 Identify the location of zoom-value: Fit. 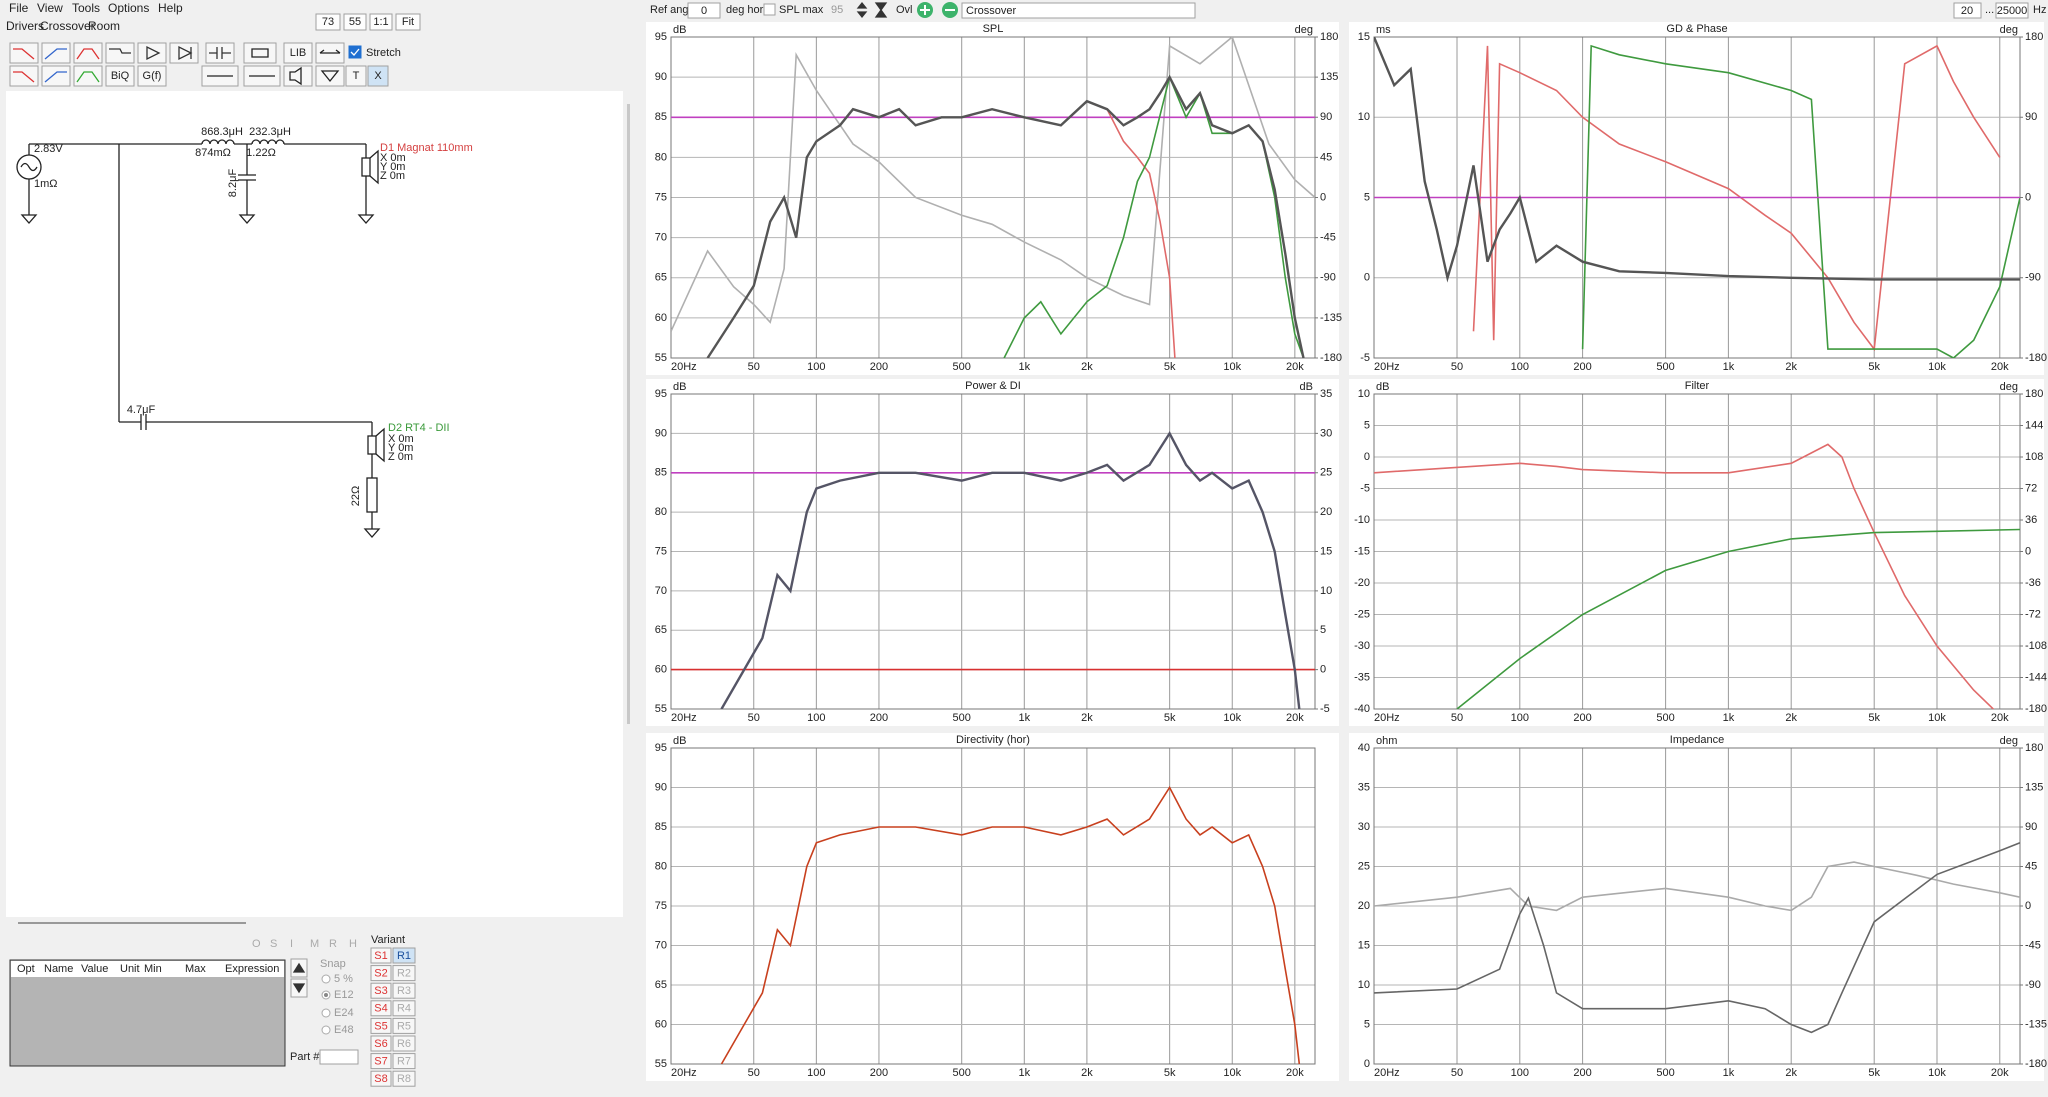
(408, 22).